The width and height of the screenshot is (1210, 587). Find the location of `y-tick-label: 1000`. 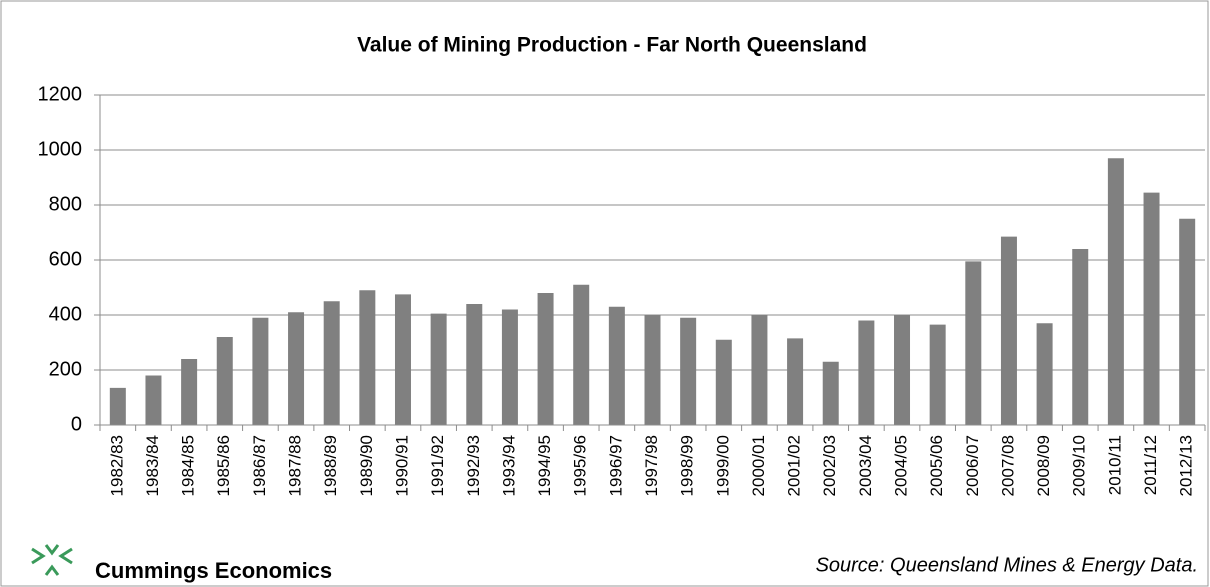

y-tick-label: 1000 is located at coordinates (60, 149).